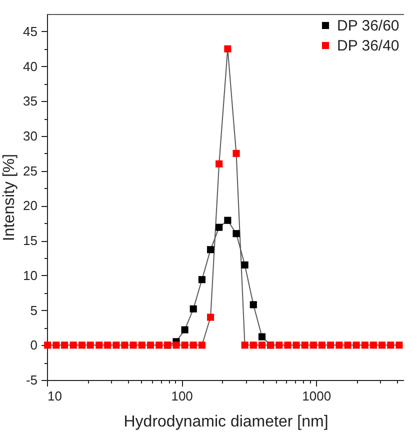  What do you see at coordinates (9, 198) in the screenshot?
I see `y-axis-title: Intensity [%]` at bounding box center [9, 198].